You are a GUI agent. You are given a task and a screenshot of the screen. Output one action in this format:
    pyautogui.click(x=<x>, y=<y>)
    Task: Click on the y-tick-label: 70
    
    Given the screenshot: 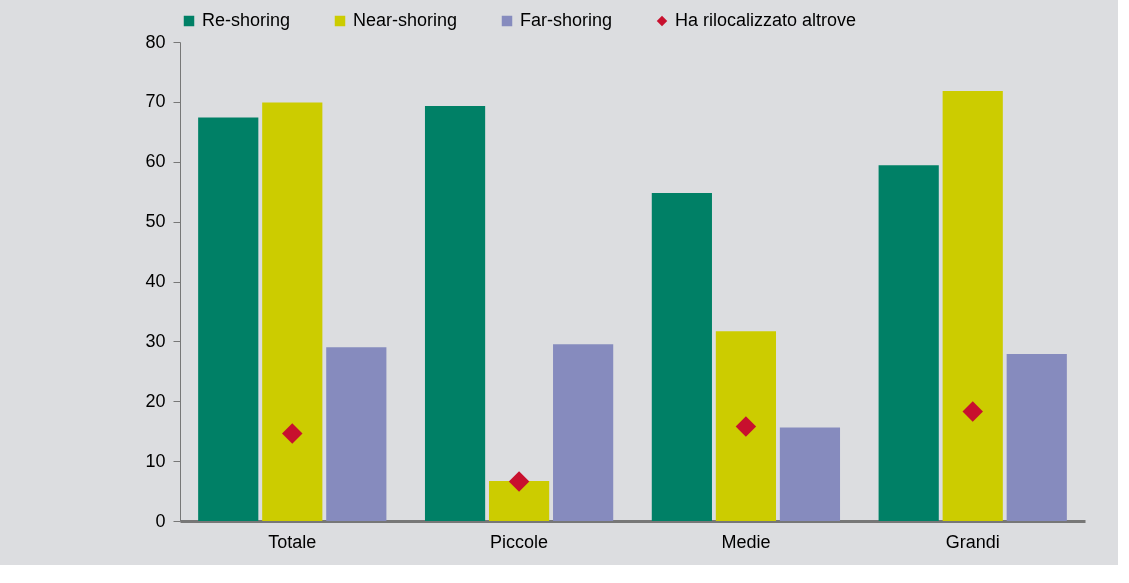 What is the action you would take?
    pyautogui.click(x=155, y=101)
    